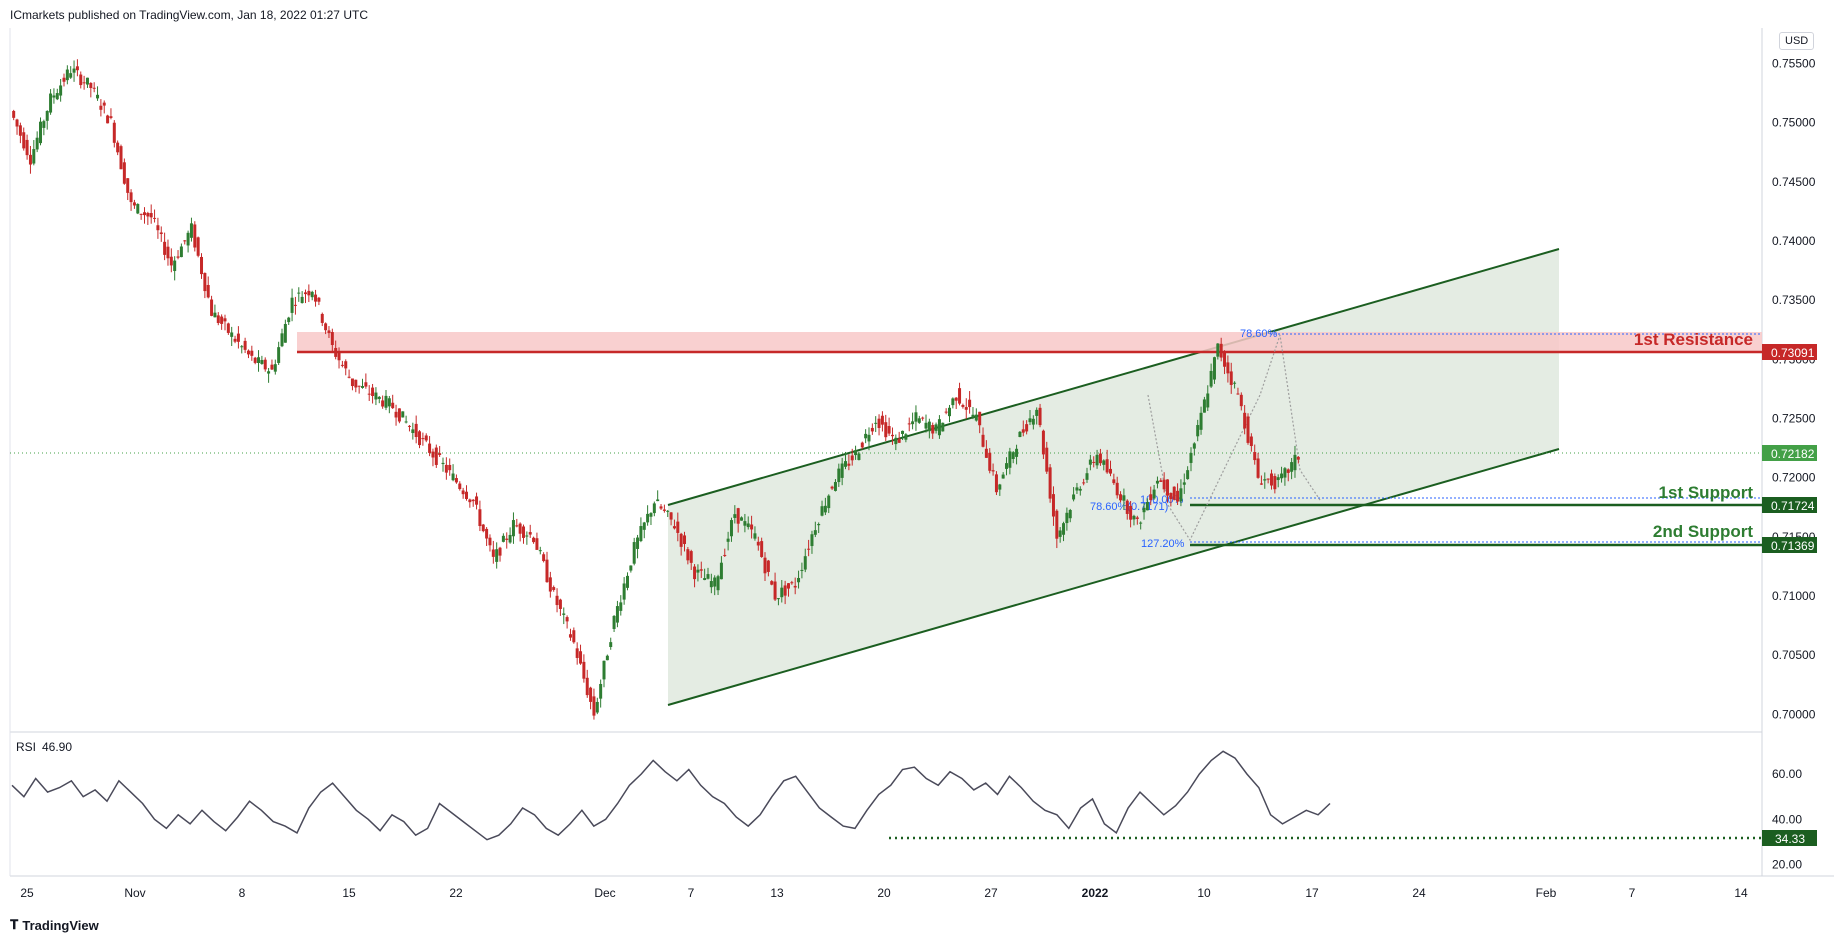 This screenshot has height=942, width=1834. I want to click on fib-label-1272: 127.20%, so click(1163, 544).